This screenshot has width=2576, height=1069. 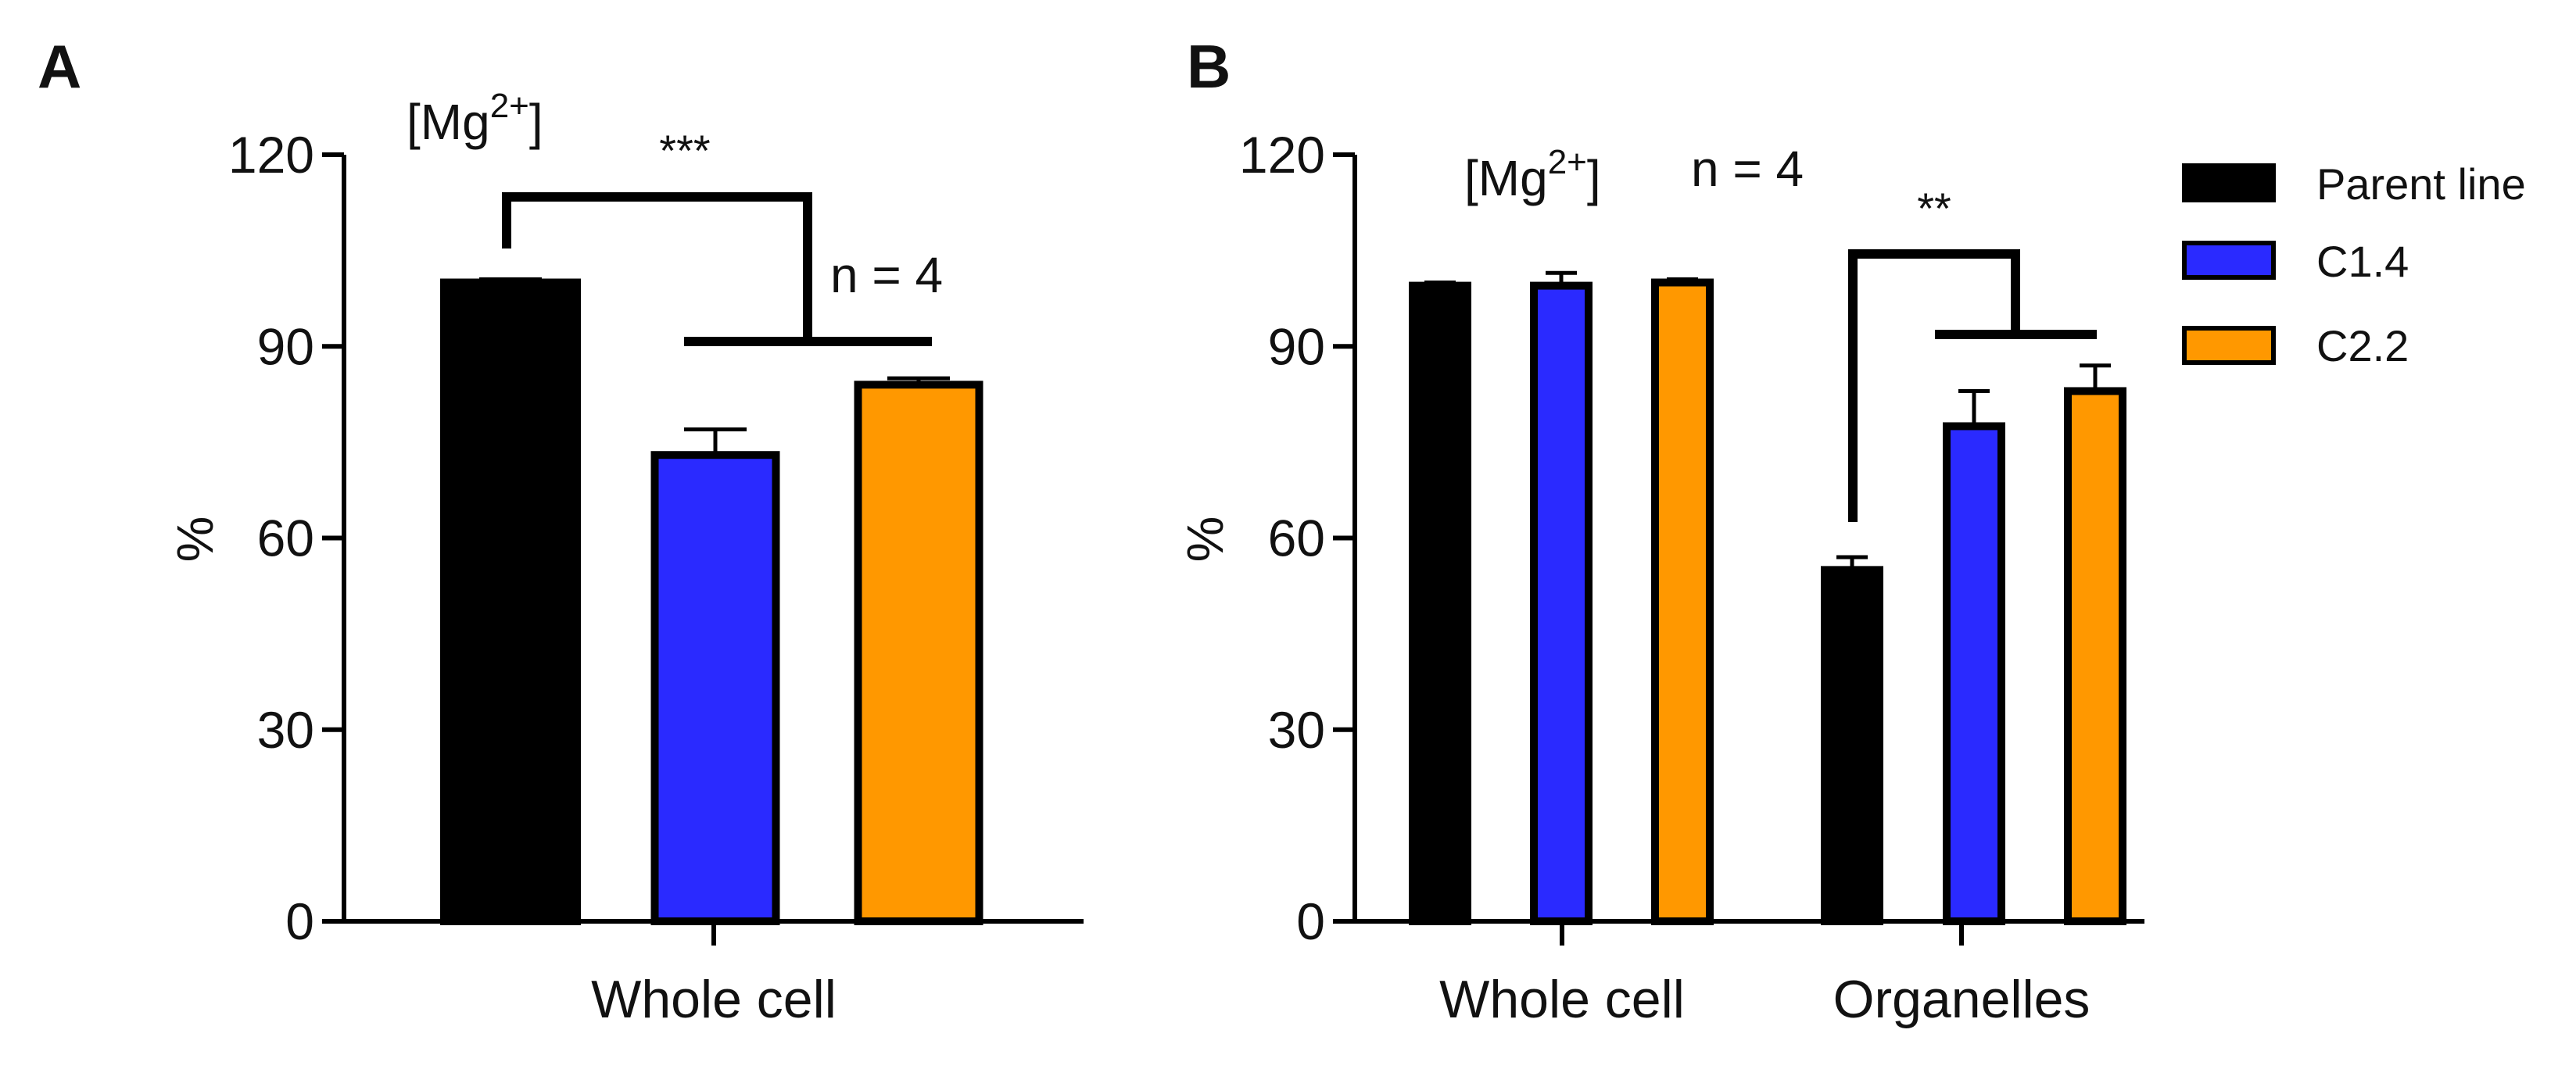 I want to click on panel-a-title: [Mg2+], so click(x=475, y=118).